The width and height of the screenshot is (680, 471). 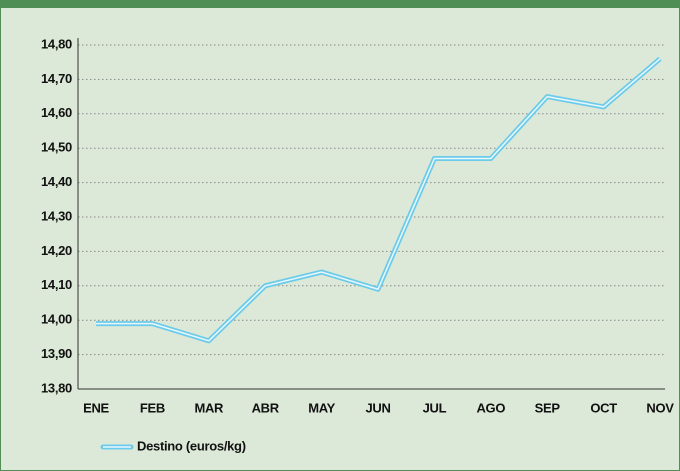 What do you see at coordinates (548, 407) in the screenshot?
I see `x-tick-label: SEP` at bounding box center [548, 407].